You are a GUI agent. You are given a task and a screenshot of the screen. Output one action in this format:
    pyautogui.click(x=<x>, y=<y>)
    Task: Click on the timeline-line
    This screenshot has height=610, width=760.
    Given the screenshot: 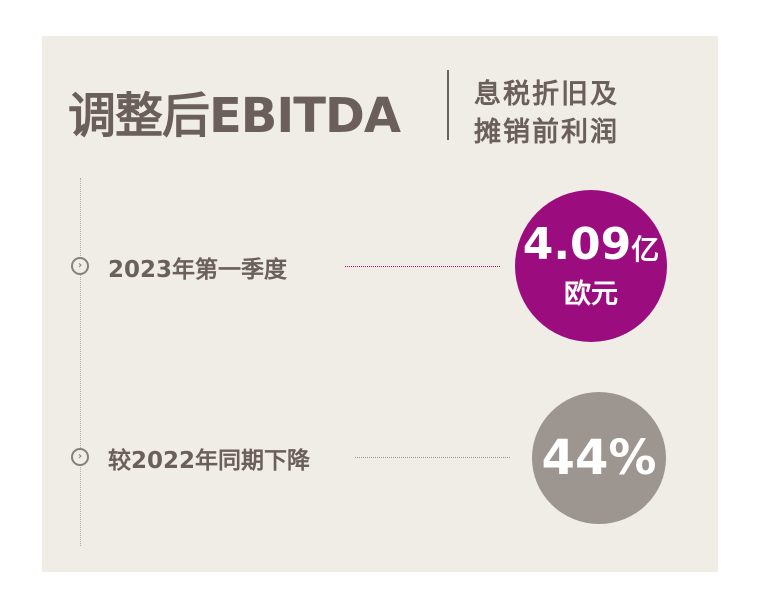 What is the action you would take?
    pyautogui.click(x=80, y=362)
    